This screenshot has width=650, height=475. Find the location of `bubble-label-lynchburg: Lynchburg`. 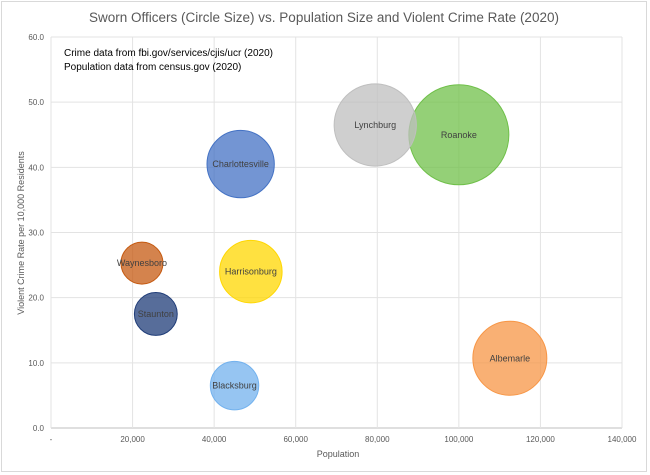

bubble-label-lynchburg: Lynchburg is located at coordinates (375, 125).